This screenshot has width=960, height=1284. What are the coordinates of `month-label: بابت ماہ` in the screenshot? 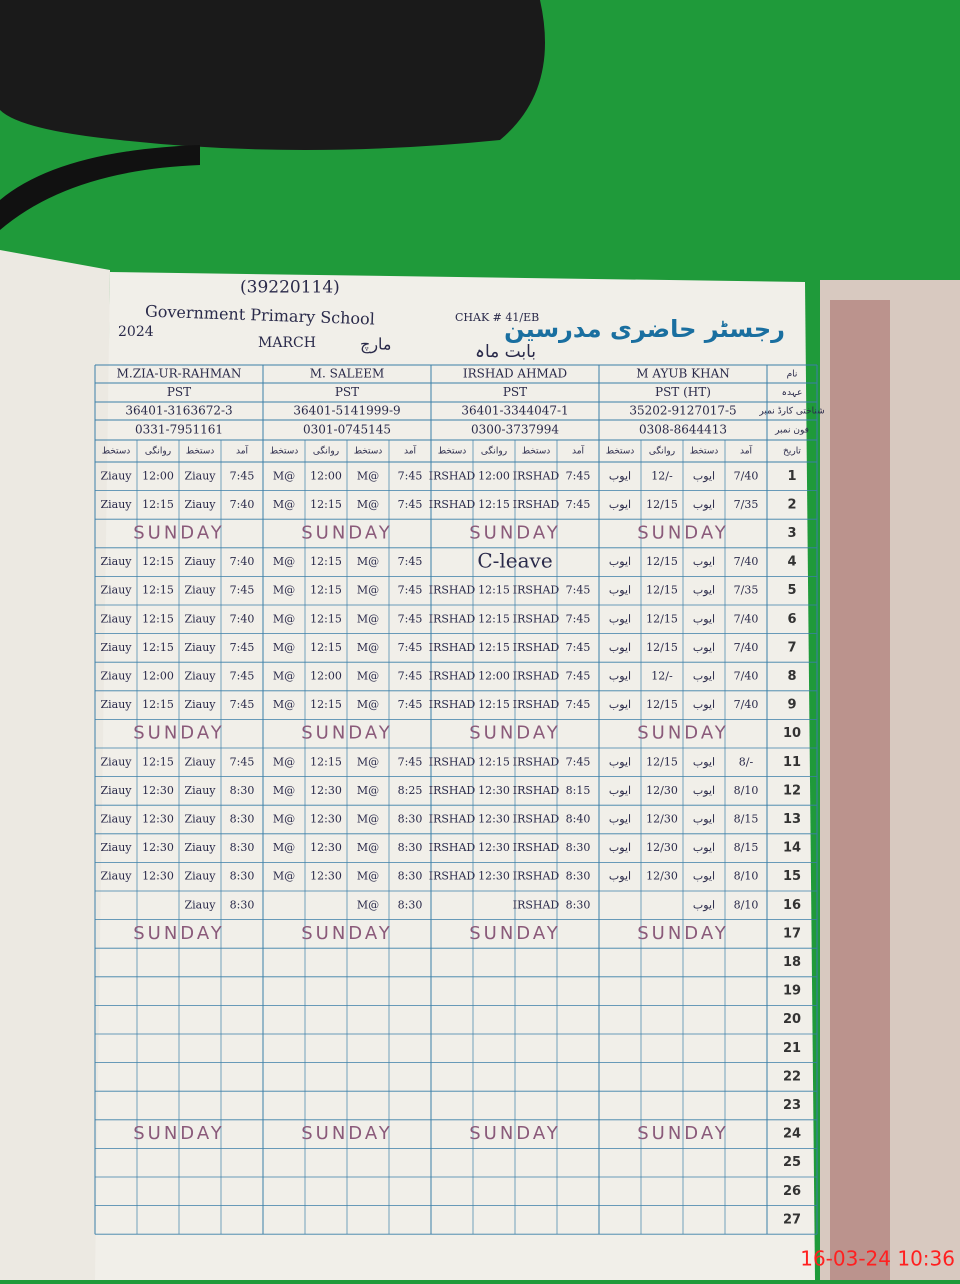 It's located at (505, 352).